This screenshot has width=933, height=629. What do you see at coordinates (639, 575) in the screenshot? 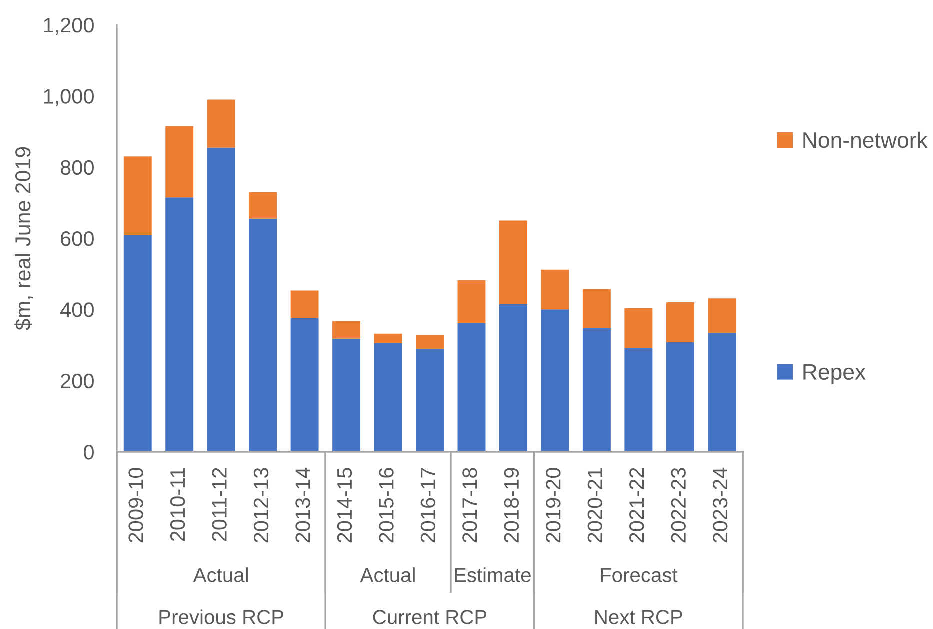
I see `text: Forecast` at bounding box center [639, 575].